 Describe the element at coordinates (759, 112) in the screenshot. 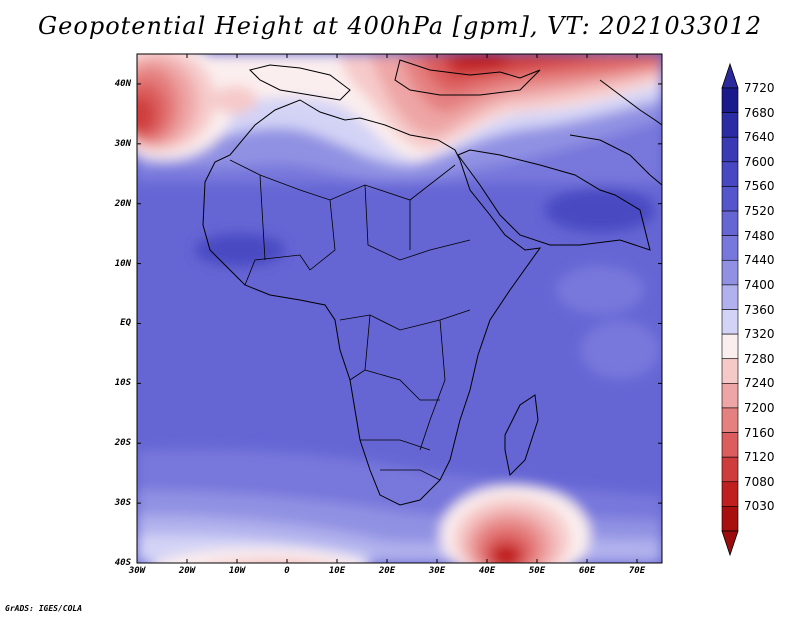

I see `colorbar-label: 7680` at that location.